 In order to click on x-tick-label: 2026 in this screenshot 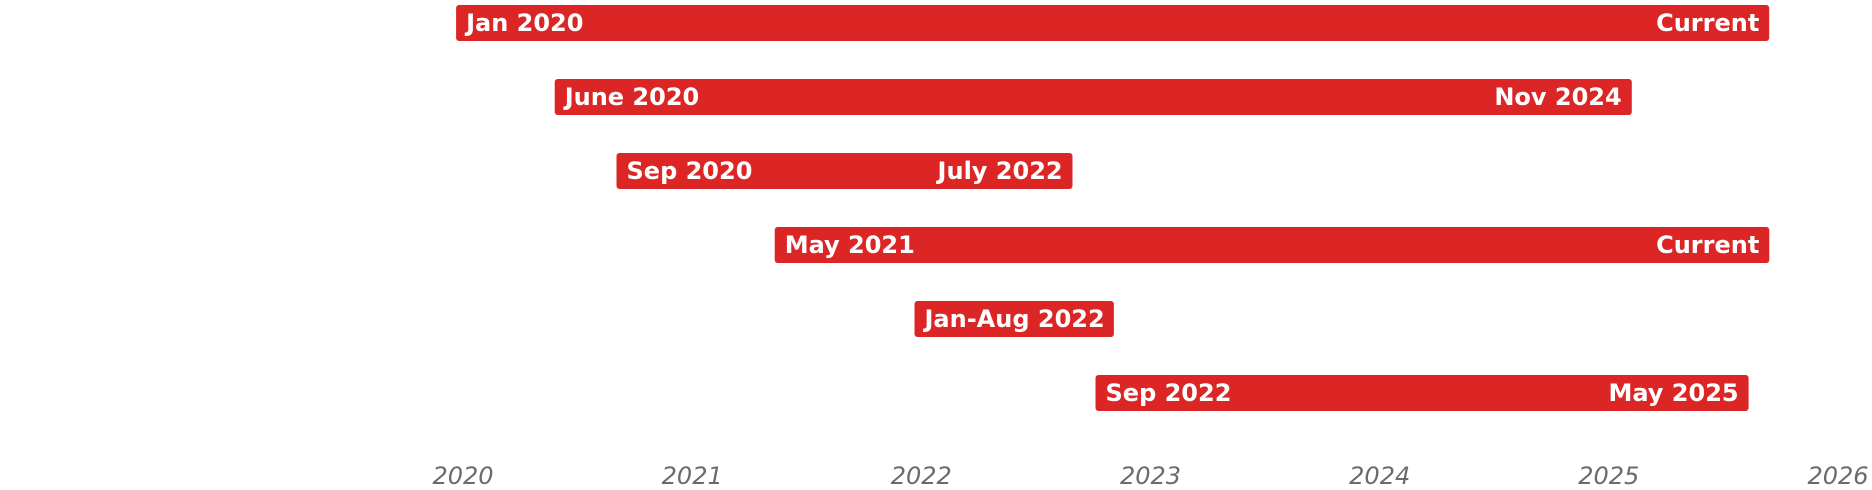, I will do `click(1837, 476)`.